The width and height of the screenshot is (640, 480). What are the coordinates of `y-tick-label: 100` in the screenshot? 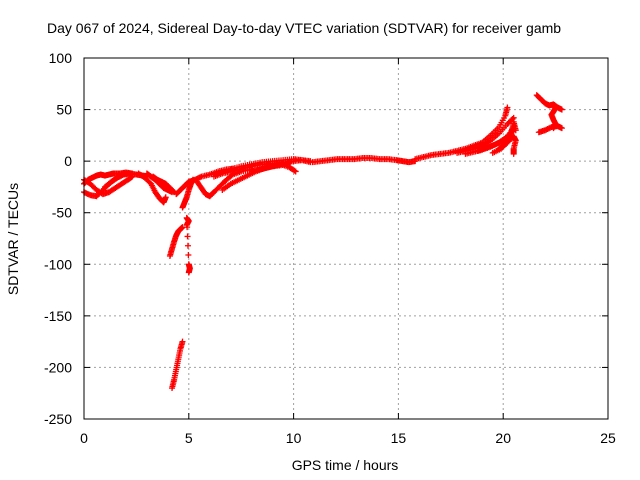 It's located at (61, 58).